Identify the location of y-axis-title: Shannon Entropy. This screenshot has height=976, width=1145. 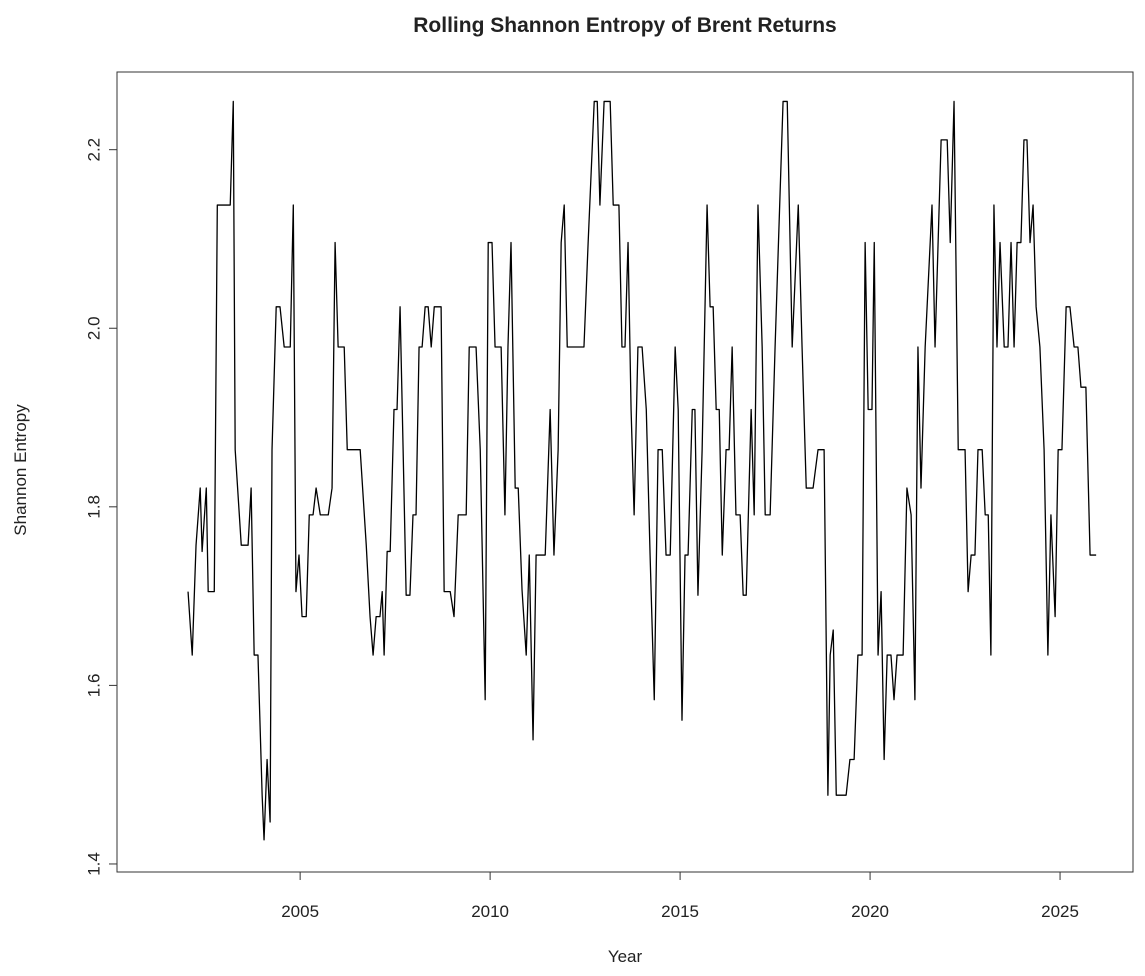
(20, 470).